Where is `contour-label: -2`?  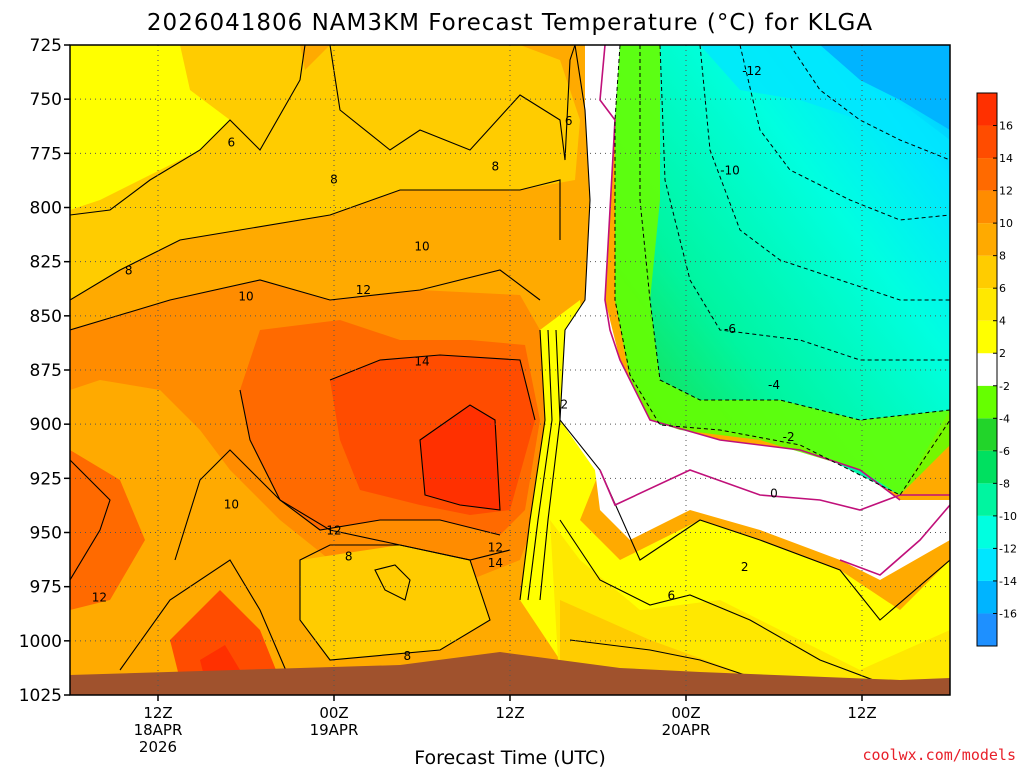 contour-label: -2 is located at coordinates (789, 437).